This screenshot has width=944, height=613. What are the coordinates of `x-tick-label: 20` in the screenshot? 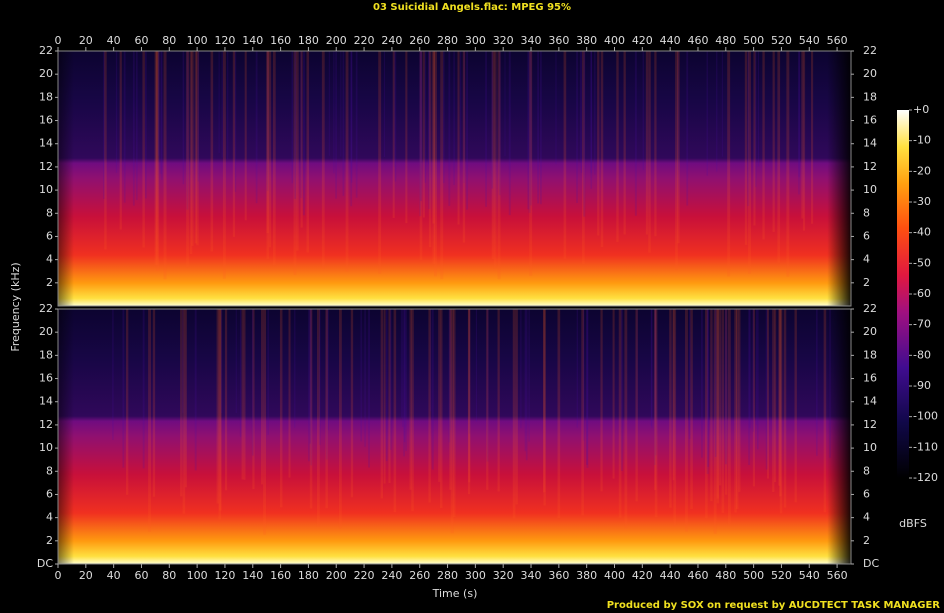 It's located at (86, 575).